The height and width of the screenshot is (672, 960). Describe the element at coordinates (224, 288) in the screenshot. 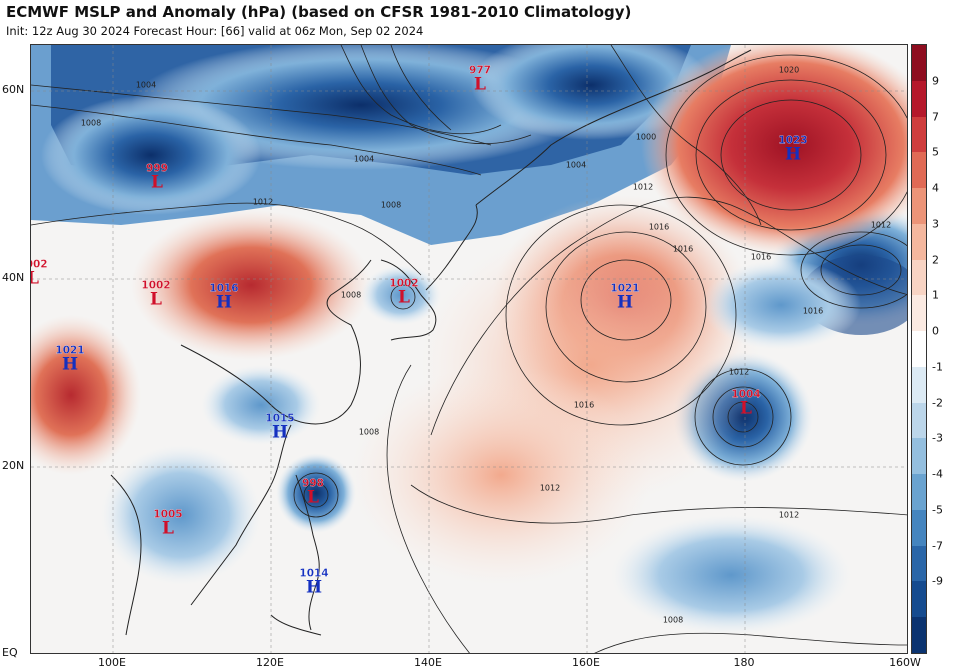

I see `system-pressure: 1016` at that location.